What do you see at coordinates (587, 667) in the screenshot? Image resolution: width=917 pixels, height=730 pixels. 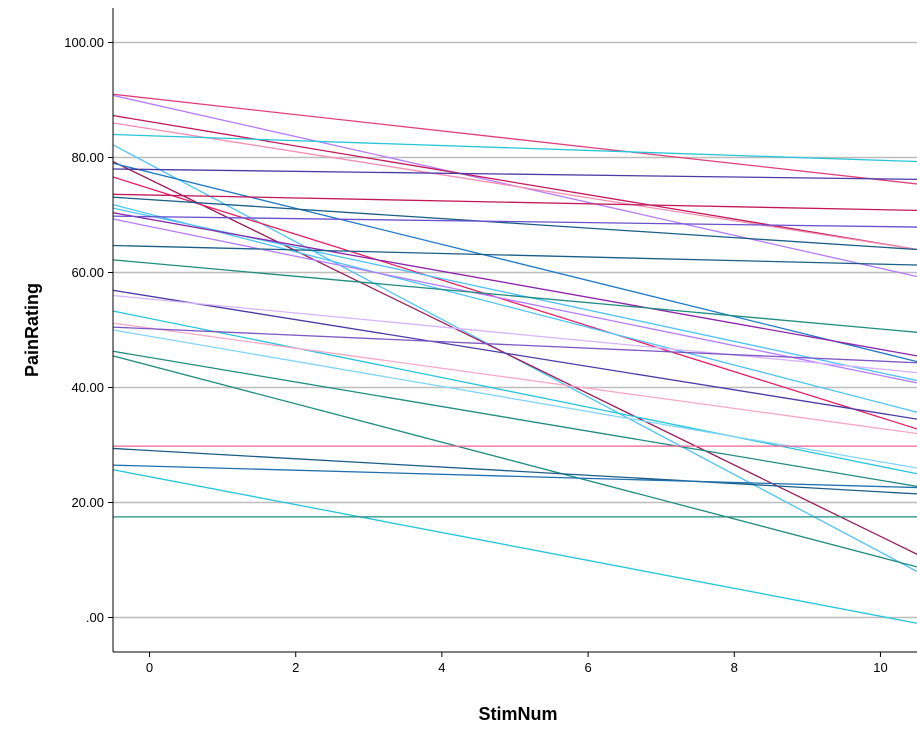 I see `x-tick-label: 6` at bounding box center [587, 667].